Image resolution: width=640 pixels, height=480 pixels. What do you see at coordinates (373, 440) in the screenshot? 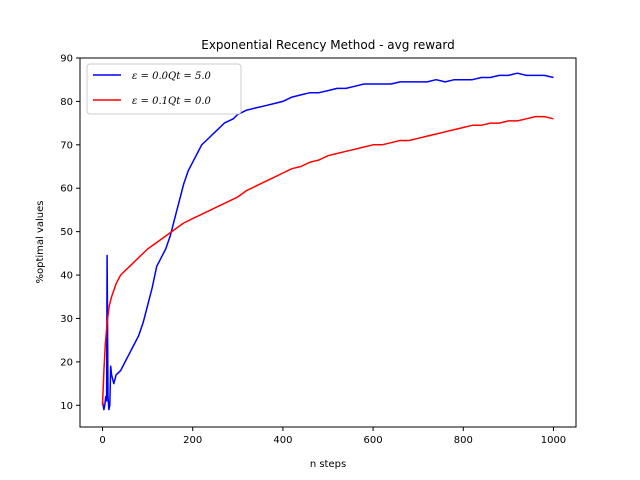
I see `x-tick-label: 600` at bounding box center [373, 440].